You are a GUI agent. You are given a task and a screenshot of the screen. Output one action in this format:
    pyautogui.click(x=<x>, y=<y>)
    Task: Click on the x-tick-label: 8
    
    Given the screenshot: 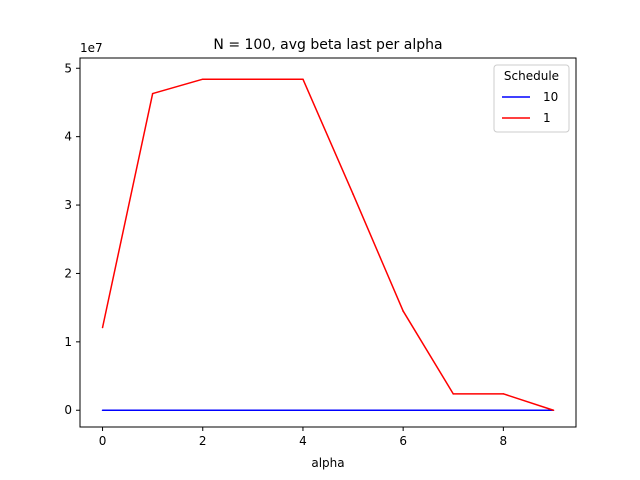 What is the action you would take?
    pyautogui.click(x=504, y=441)
    